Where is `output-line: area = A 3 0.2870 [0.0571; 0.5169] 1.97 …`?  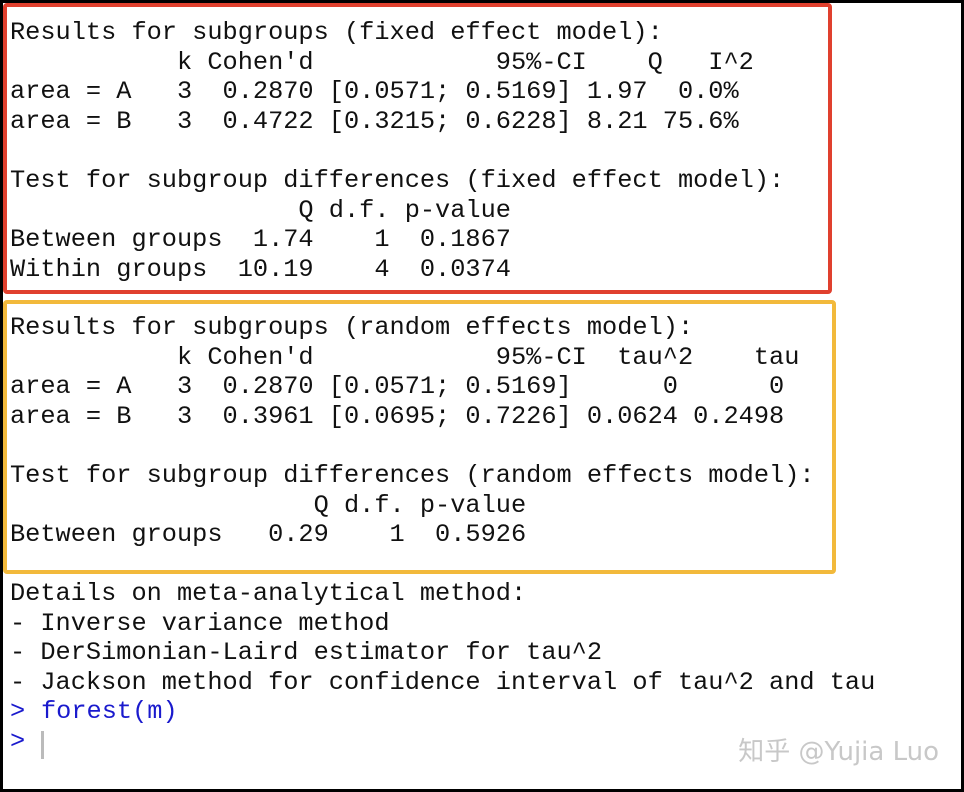 output-line: area = A 3 0.2870 [0.0571; 0.5169] 1.97 … is located at coordinates (374, 92).